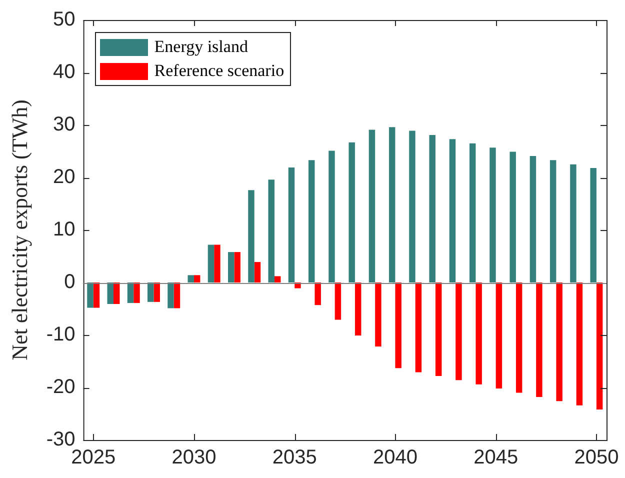 The width and height of the screenshot is (625, 478). What do you see at coordinates (61, 335) in the screenshot?
I see `y-tick-label: -10` at bounding box center [61, 335].